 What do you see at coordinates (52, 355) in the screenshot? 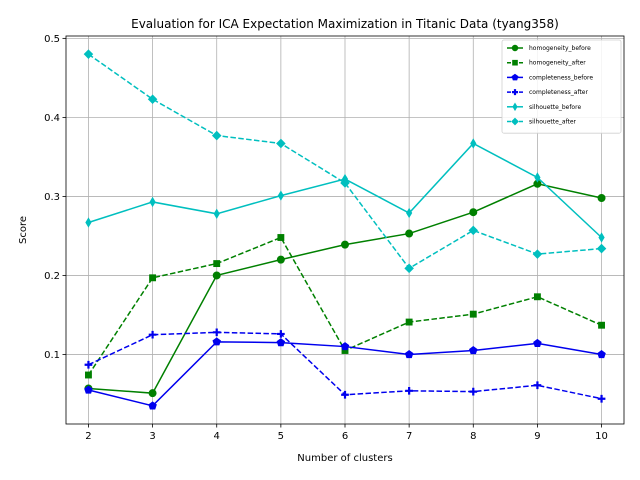
I see `y-tick-label: 0.1` at bounding box center [52, 355].